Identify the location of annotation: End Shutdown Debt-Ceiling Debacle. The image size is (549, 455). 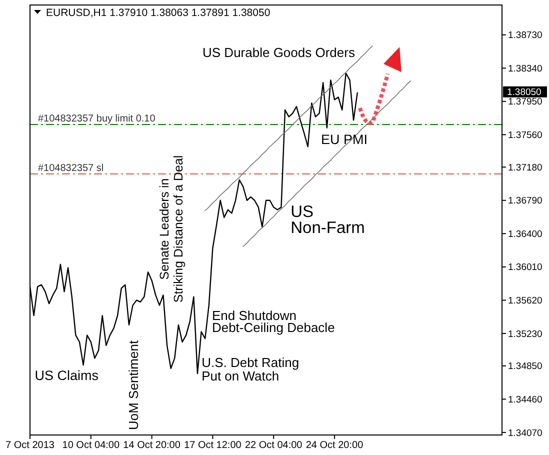
(273, 322).